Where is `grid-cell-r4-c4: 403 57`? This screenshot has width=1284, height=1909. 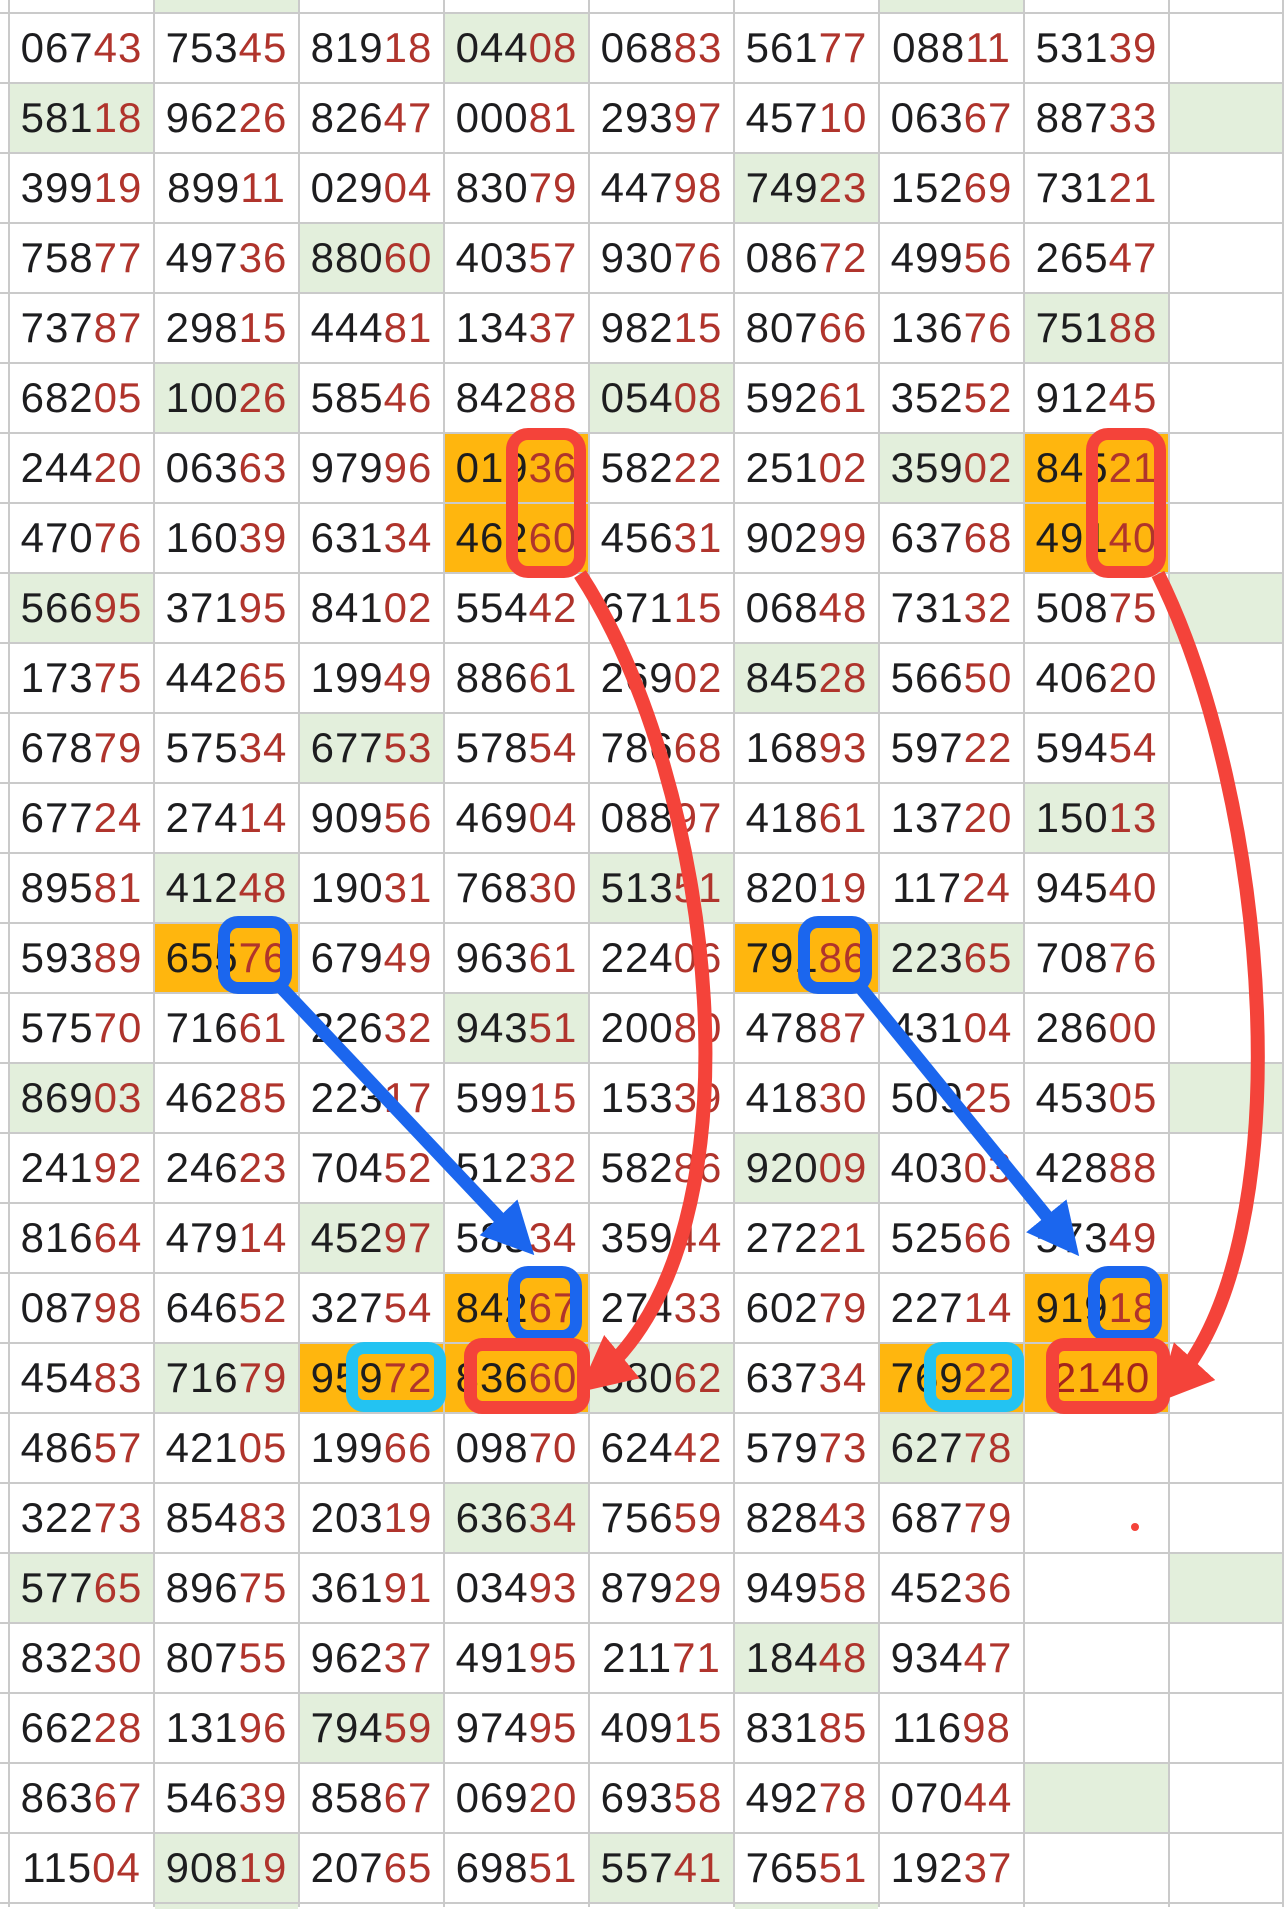
grid-cell-r4-c4: 403 57 is located at coordinates (516, 258).